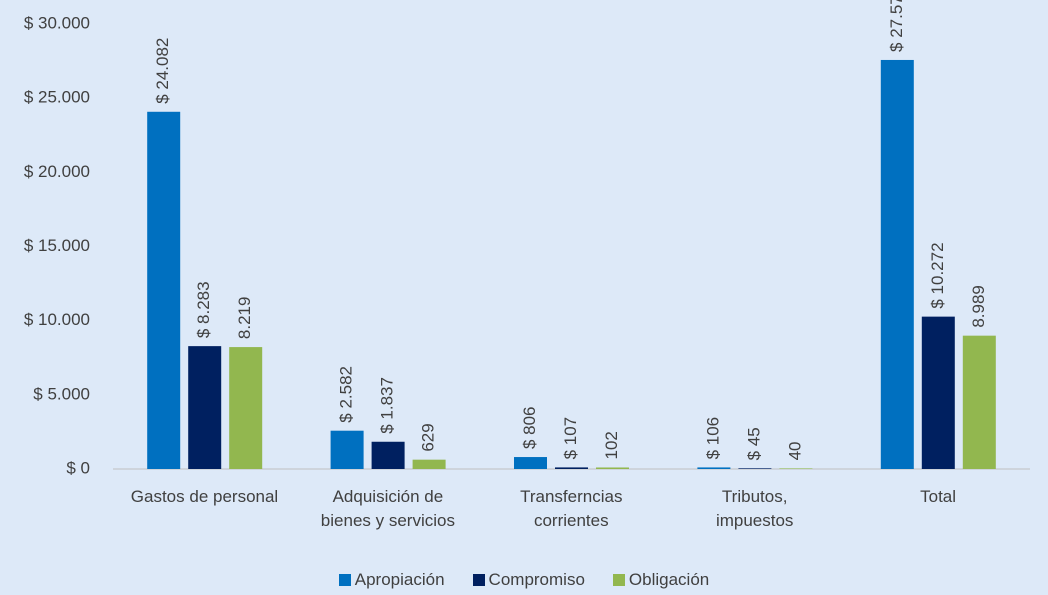  I want to click on data-label: $ 45, so click(753, 443).